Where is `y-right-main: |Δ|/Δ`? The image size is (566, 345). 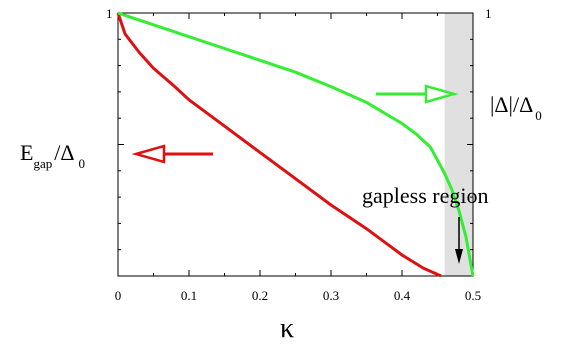 y-right-main: |Δ|/Δ is located at coordinates (511, 104).